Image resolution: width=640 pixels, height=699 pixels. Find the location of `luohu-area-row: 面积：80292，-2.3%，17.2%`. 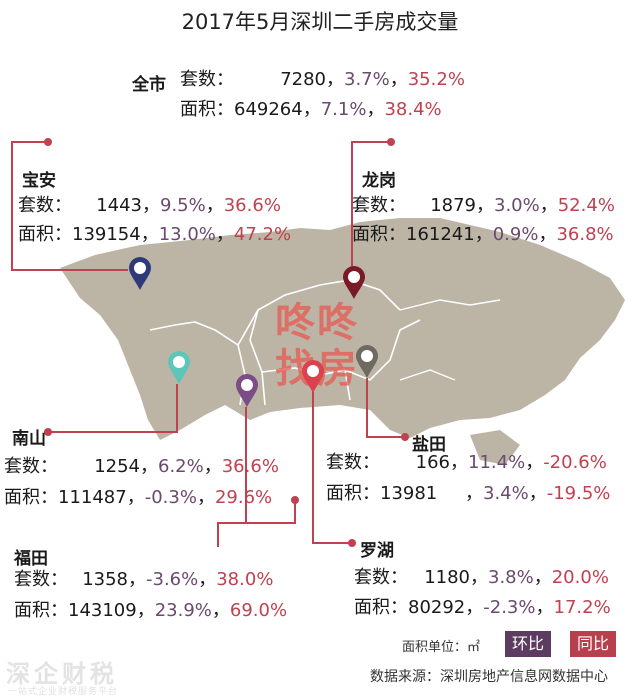

luohu-area-row: 面积：80292，-2.3%，17.2% is located at coordinates (482, 607).